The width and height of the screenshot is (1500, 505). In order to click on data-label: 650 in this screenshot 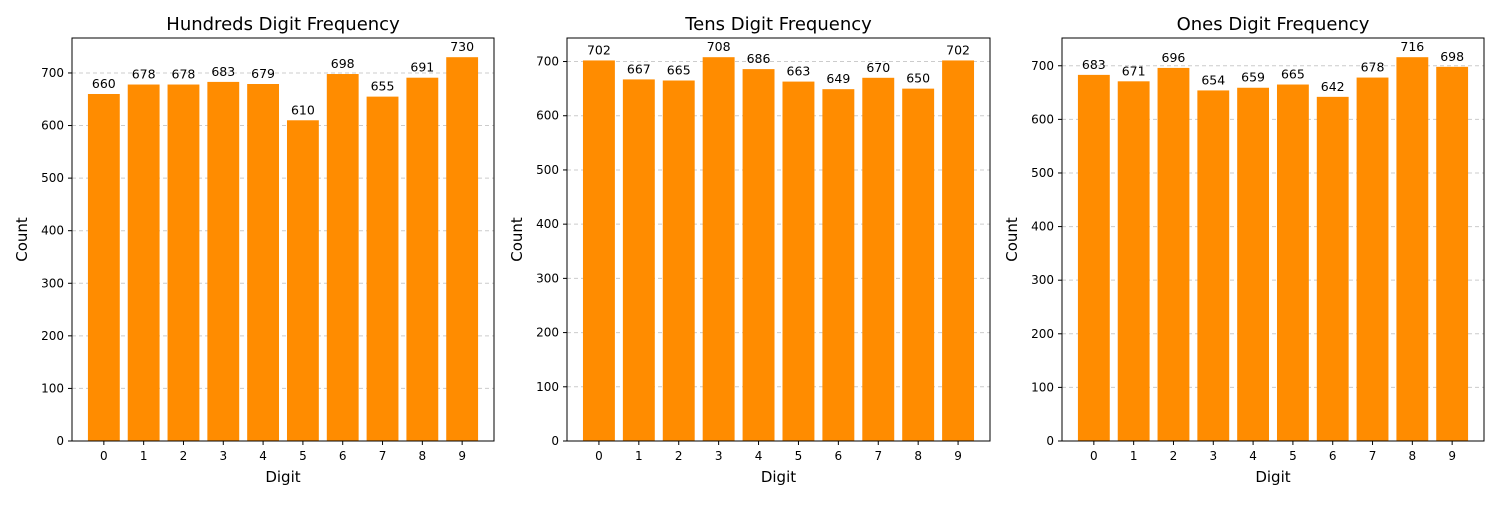, I will do `click(918, 78)`.